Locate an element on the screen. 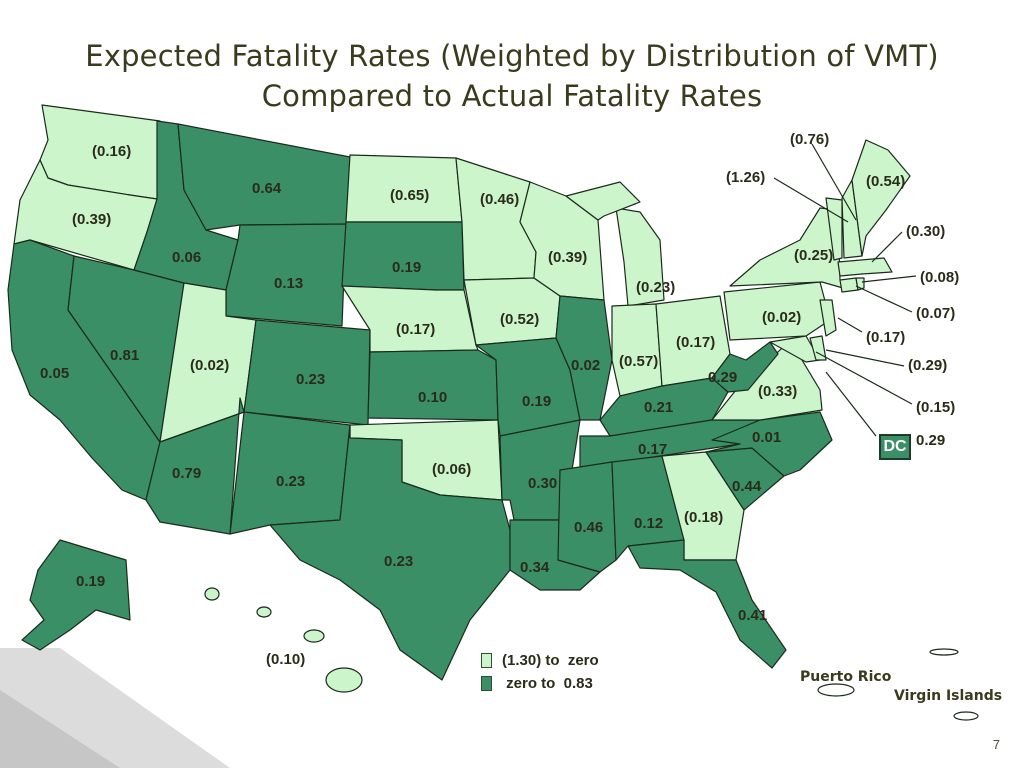 This screenshot has width=1024, height=768. label-nv: 0.81 is located at coordinates (124, 355).